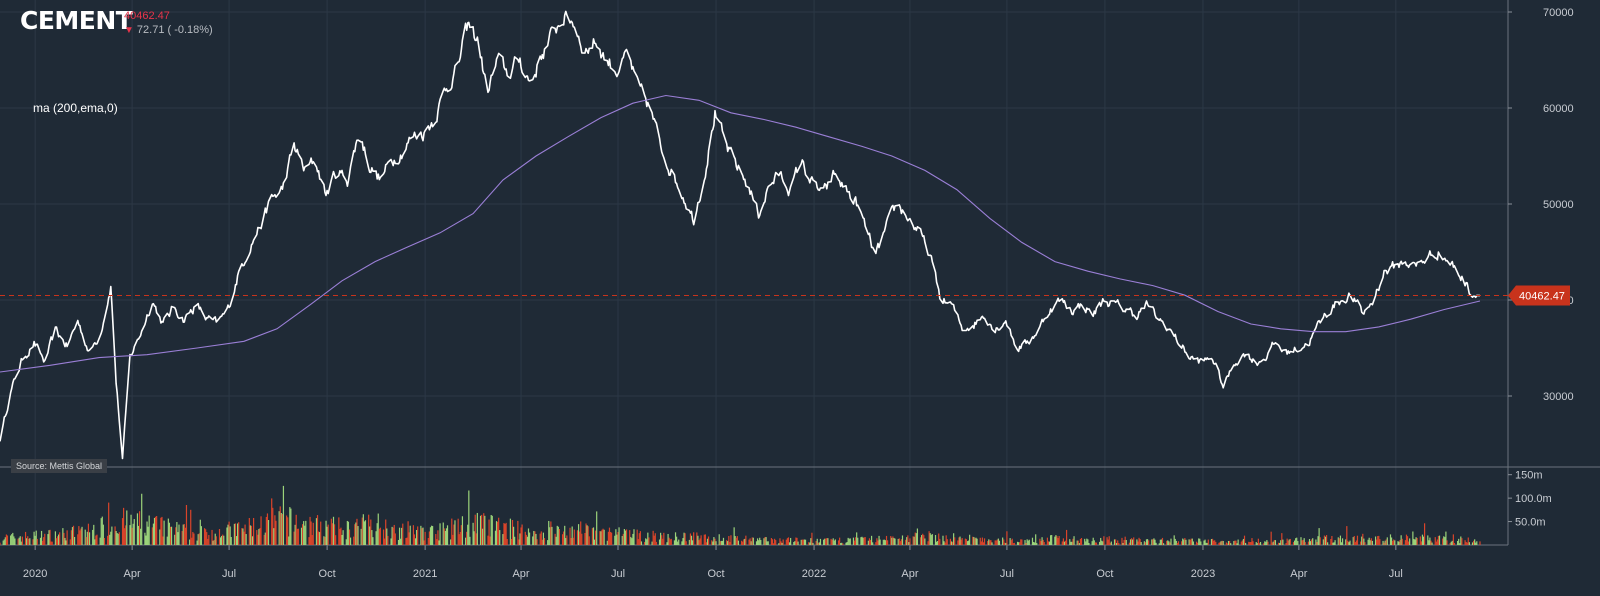  What do you see at coordinates (814, 574) in the screenshot?
I see `x-tick-label: 2022` at bounding box center [814, 574].